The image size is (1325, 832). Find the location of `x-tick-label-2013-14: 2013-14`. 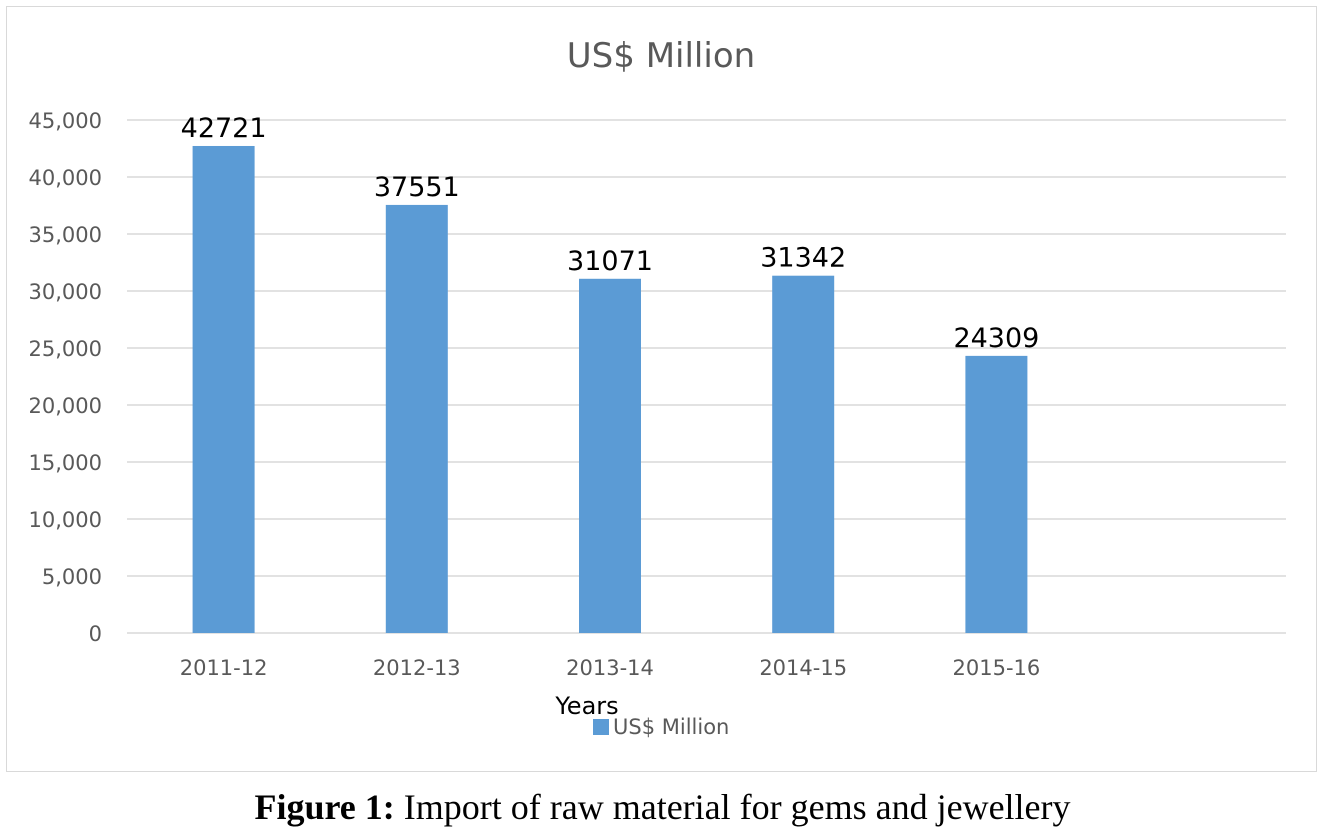

x-tick-label-2013-14: 2013-14 is located at coordinates (610, 668).